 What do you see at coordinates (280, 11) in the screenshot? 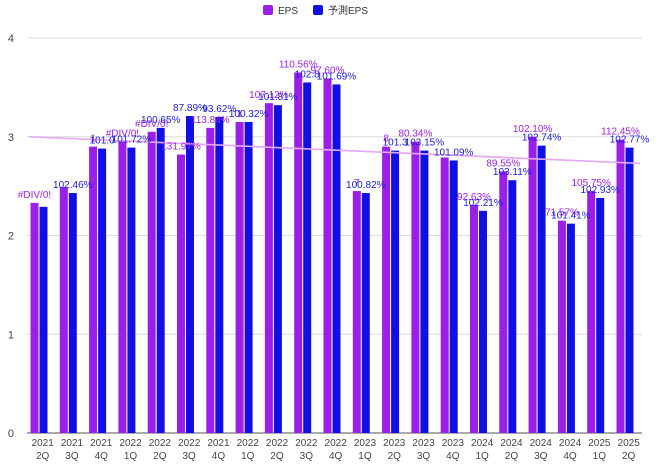
I see `legend-item-eps: EPS` at bounding box center [280, 11].